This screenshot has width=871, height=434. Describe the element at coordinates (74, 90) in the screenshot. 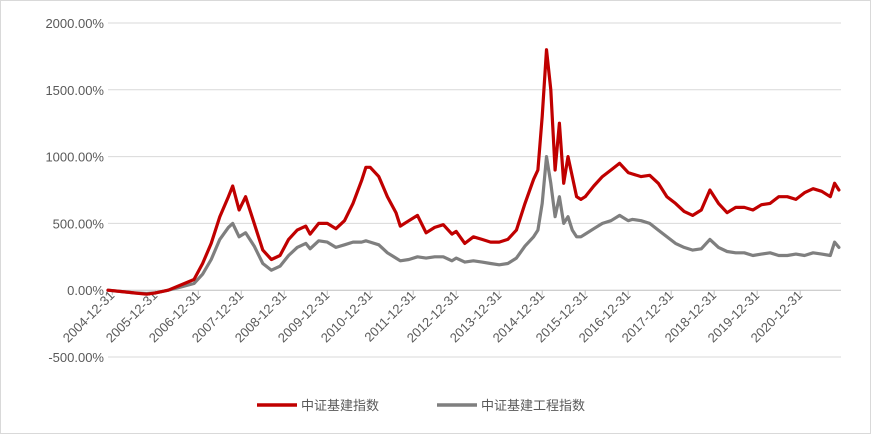

I see `y-tick-label: 1500.00%` at that location.